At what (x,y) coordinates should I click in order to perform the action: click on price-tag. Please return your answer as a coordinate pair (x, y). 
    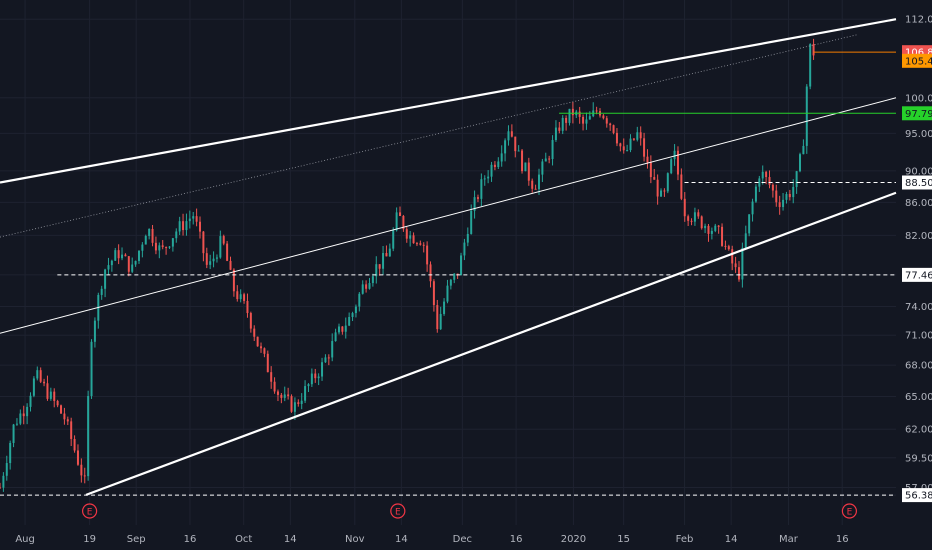
    Looking at the image, I should click on (917, 60).